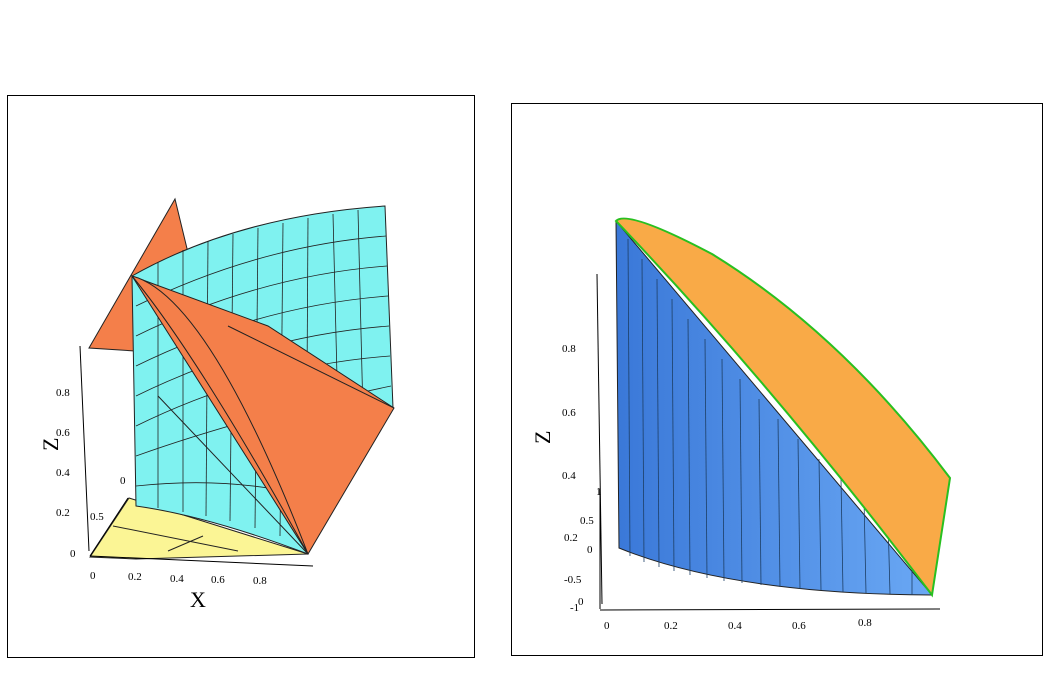  Describe the element at coordinates (198, 599) in the screenshot. I see `x-axis-title: X` at that location.